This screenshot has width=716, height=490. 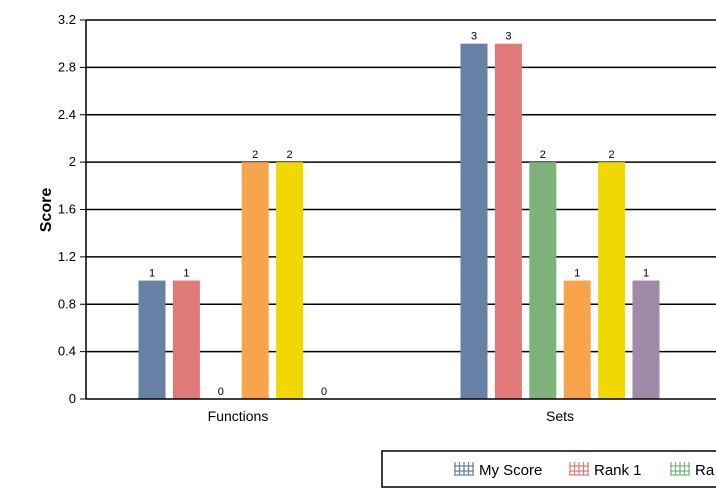 I want to click on legend-item: My Score, so click(x=498, y=470).